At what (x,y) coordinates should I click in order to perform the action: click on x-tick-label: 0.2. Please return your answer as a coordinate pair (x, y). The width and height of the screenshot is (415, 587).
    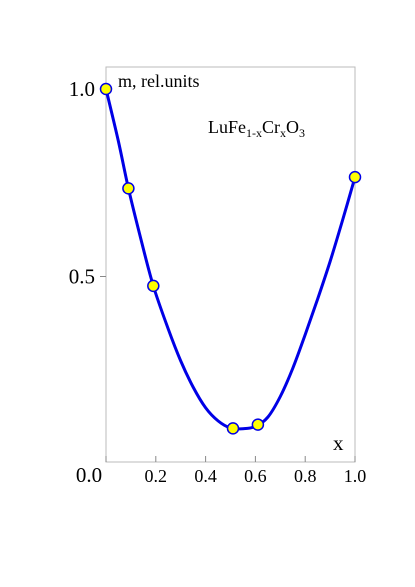
    Looking at the image, I should click on (156, 476).